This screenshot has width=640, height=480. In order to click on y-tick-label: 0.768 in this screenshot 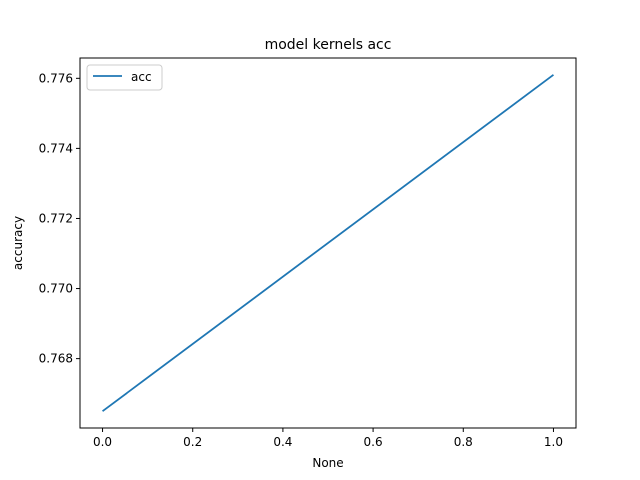, I will do `click(56, 359)`.